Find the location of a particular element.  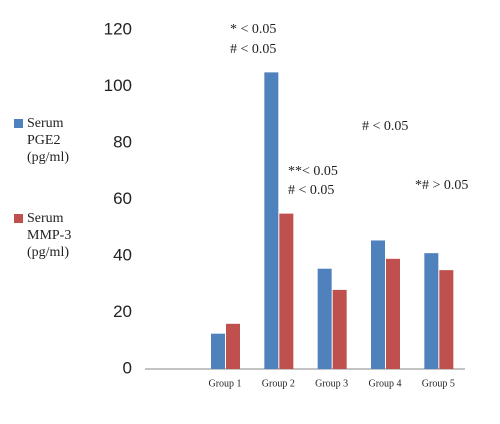

x-tick-label: Group 5 is located at coordinates (438, 383).